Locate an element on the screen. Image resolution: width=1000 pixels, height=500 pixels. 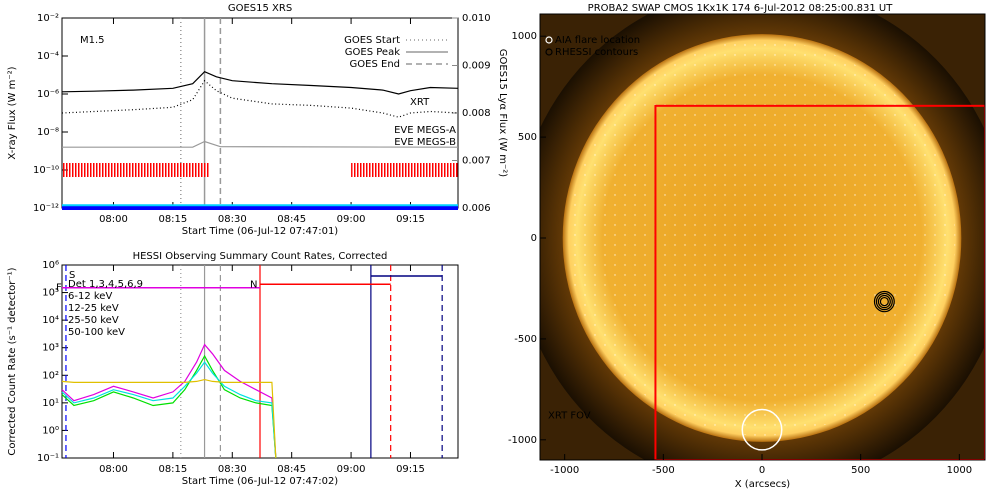
y2-tick-label: 0.010 is located at coordinates (476, 18).